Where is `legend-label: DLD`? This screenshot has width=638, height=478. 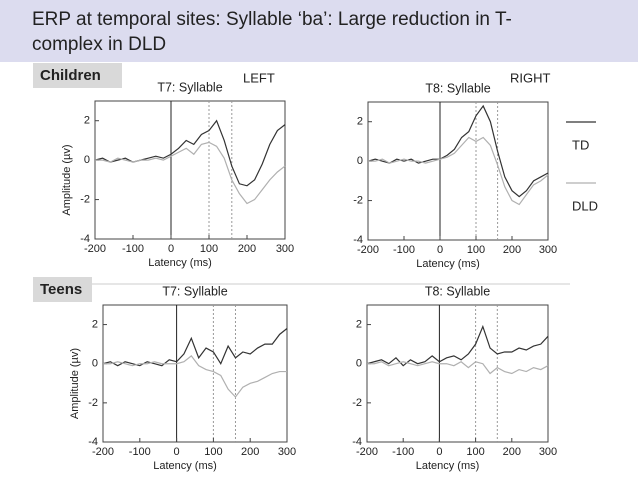 legend-label: DLD is located at coordinates (585, 205).